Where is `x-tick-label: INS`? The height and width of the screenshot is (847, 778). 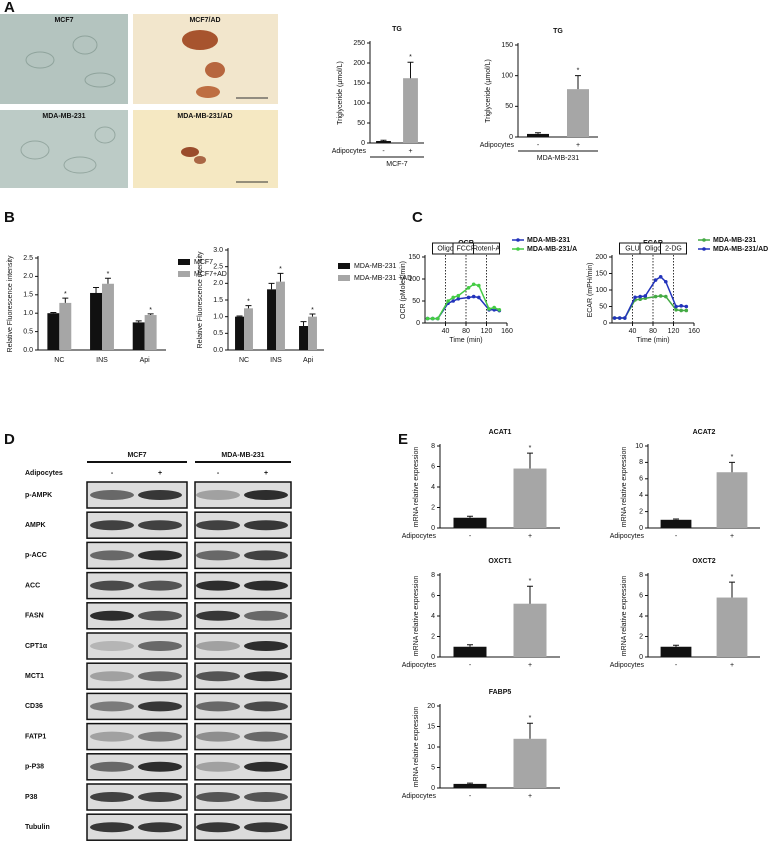 x-tick-label: INS is located at coordinates (102, 360).